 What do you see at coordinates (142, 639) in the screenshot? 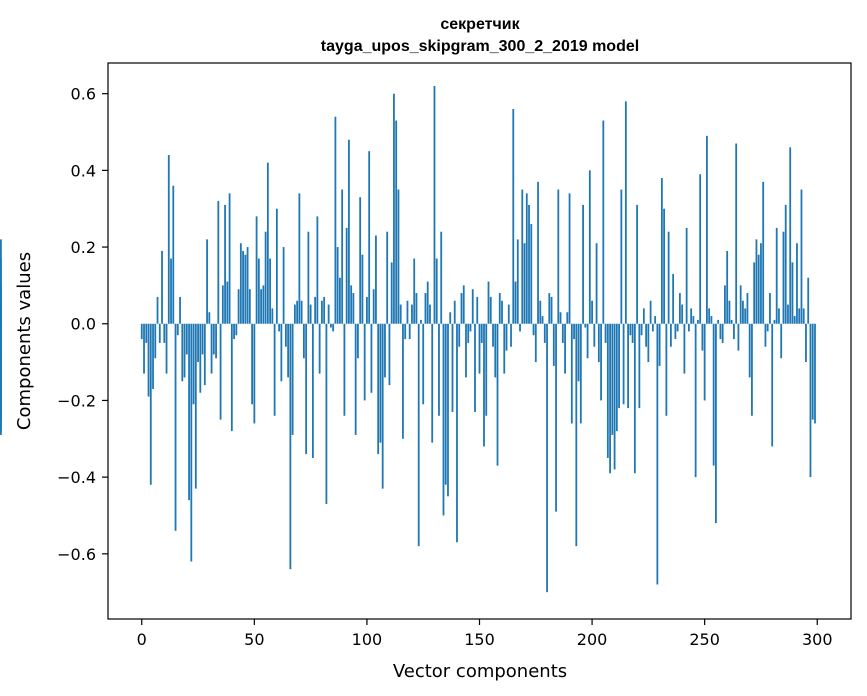
I see `x-tick-label: 0` at bounding box center [142, 639].